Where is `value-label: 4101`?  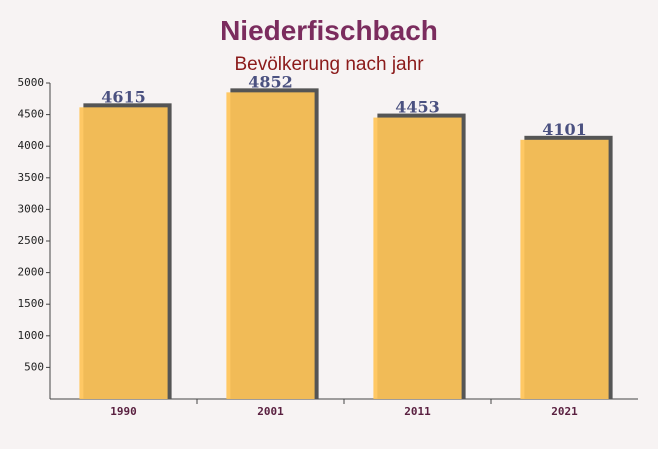
value-label: 4101 is located at coordinates (564, 129).